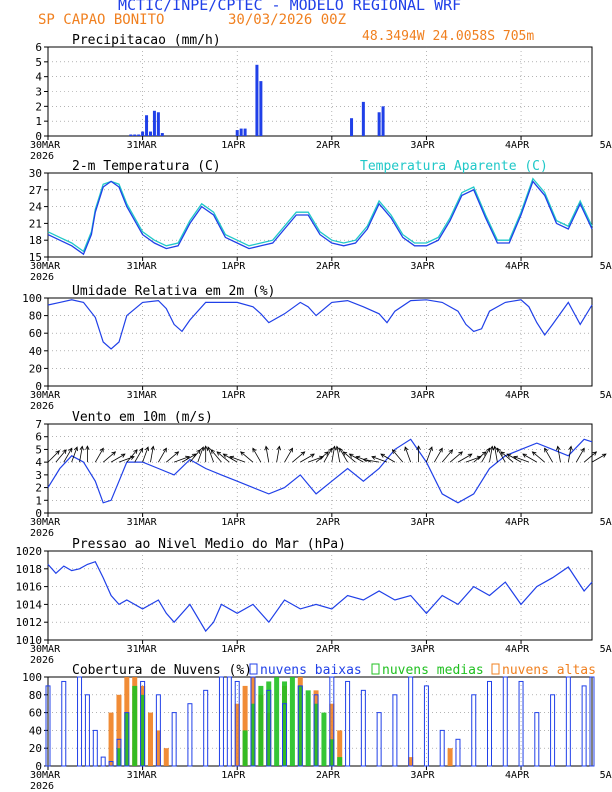 The height and width of the screenshot is (792, 612). Describe the element at coordinates (233, 266) in the screenshot. I see `temperature-xtick-label: 1APR` at that location.